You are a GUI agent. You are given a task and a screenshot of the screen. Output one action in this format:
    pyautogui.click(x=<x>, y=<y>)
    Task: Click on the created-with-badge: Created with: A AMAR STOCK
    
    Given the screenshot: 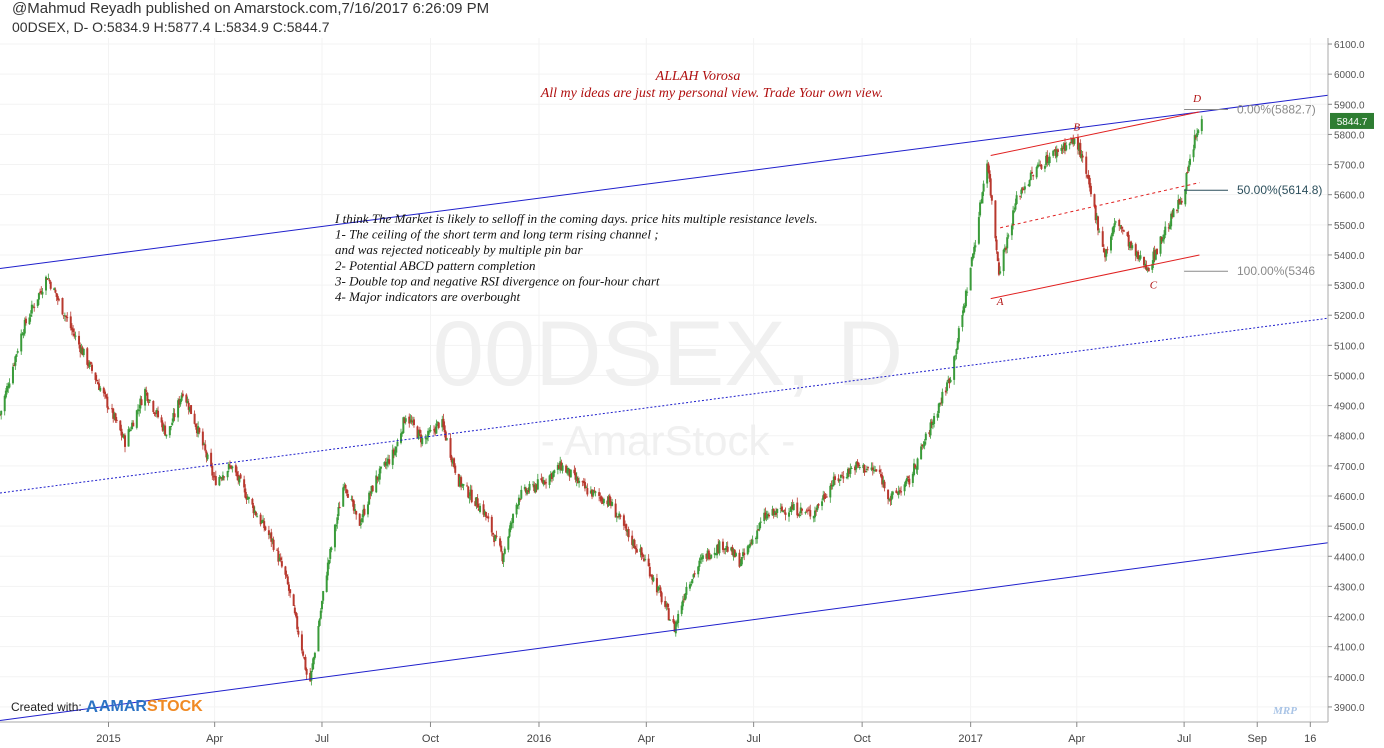 What is the action you would take?
    pyautogui.click(x=107, y=707)
    